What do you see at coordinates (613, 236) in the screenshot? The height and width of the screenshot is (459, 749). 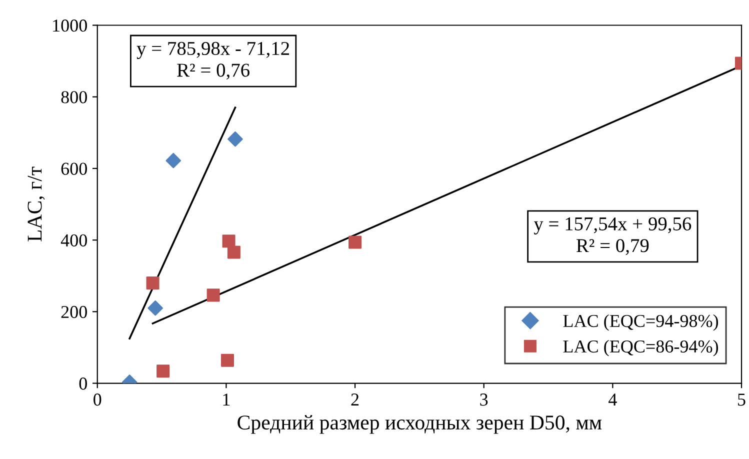 I see `annotation: y = 157,54x + 99,56 R² = 0,79` at bounding box center [613, 236].